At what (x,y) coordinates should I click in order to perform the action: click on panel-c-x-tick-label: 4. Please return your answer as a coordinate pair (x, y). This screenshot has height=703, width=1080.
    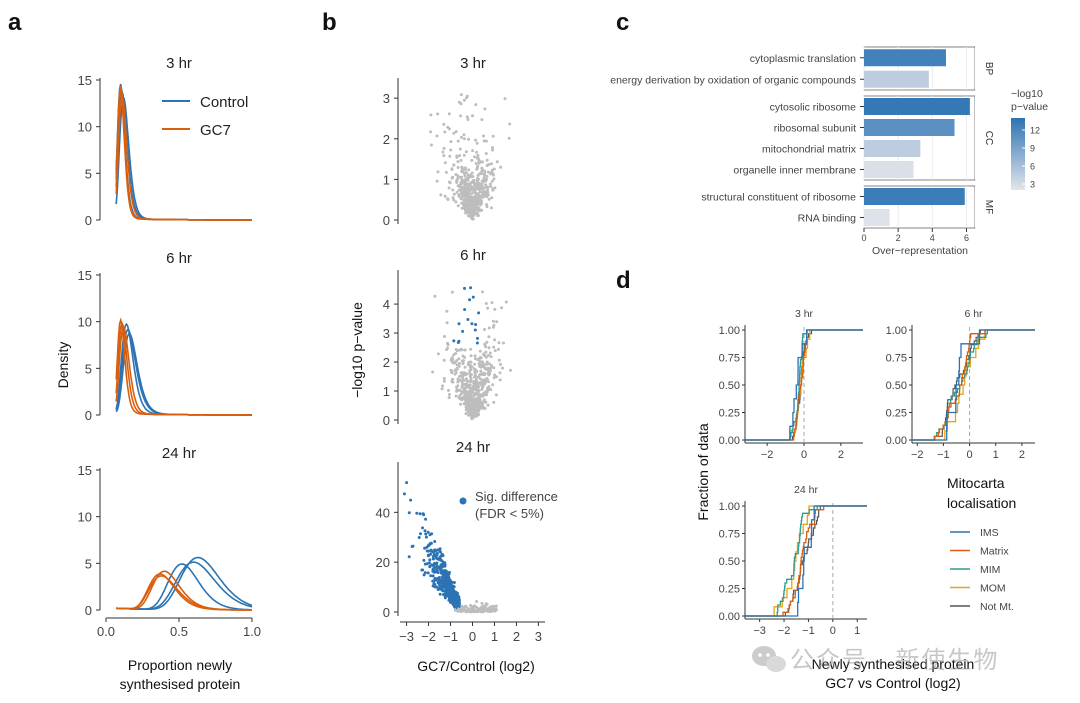
    Looking at the image, I should click on (932, 238).